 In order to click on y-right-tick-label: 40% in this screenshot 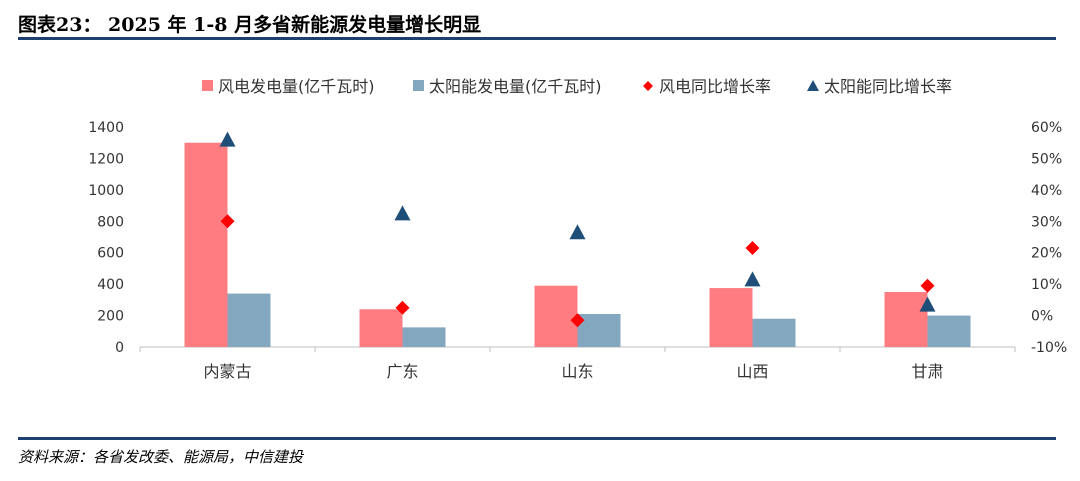, I will do `click(1046, 191)`.